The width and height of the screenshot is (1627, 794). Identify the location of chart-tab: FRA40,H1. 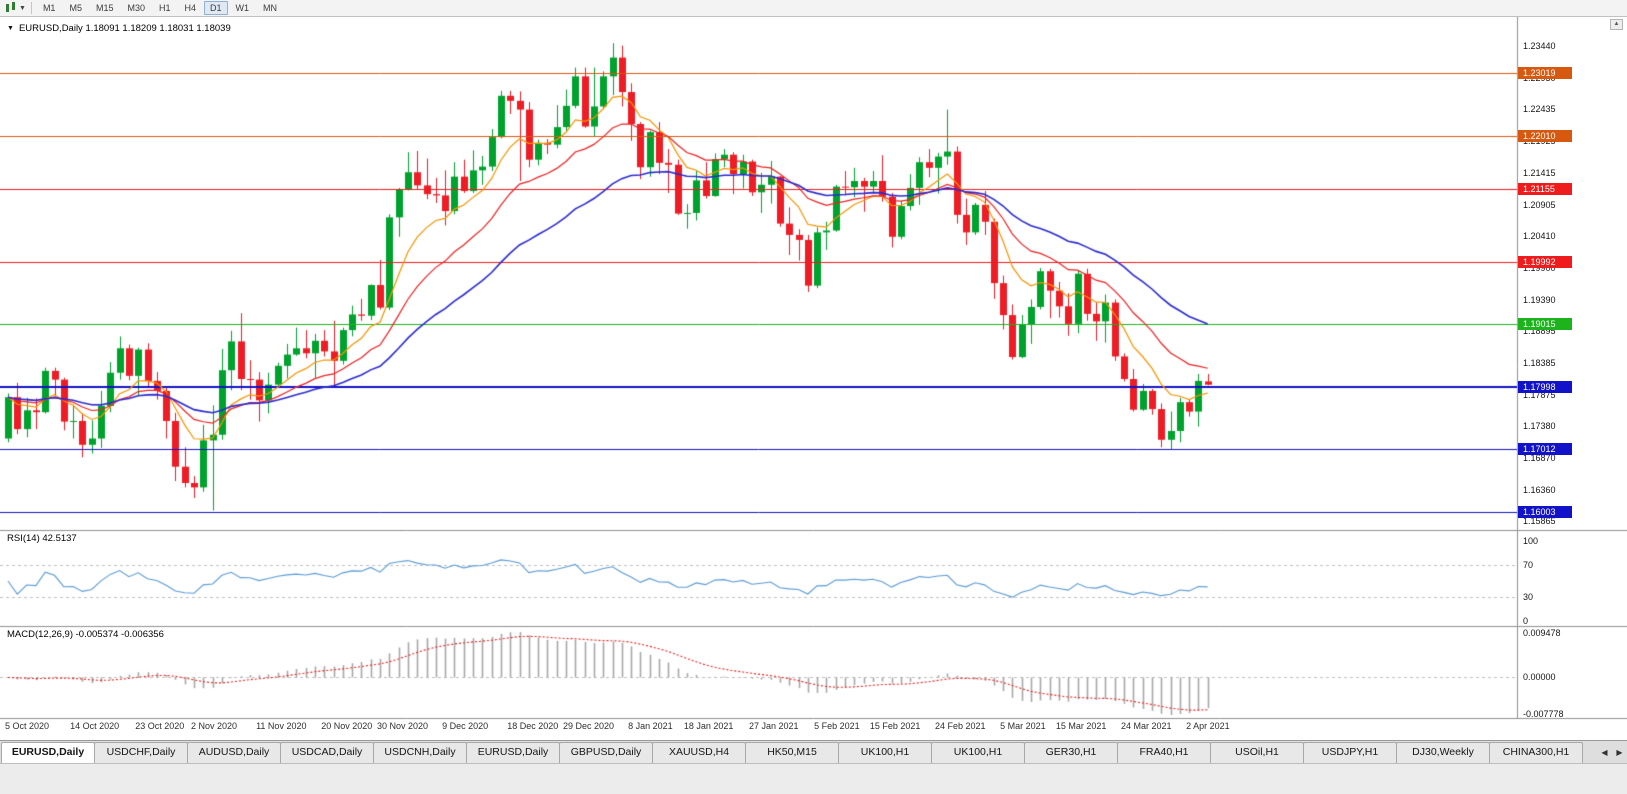
(1164, 752).